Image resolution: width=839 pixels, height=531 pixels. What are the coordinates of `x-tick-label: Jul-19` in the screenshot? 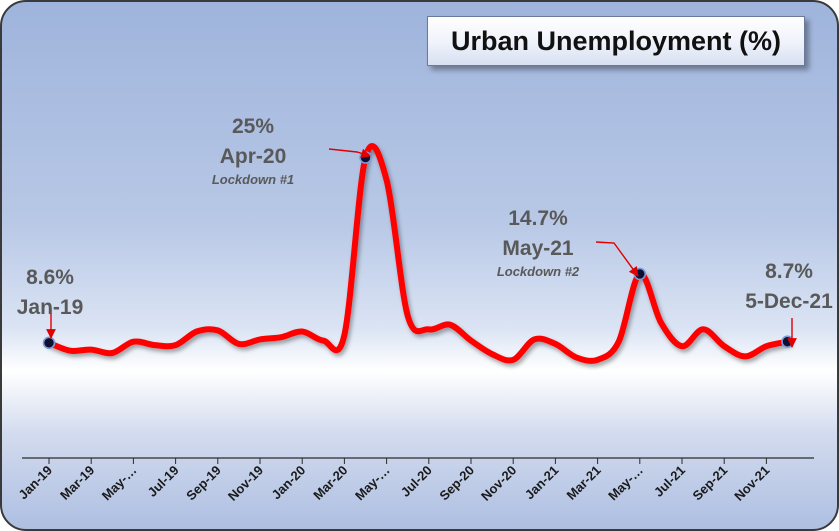 It's located at (163, 481).